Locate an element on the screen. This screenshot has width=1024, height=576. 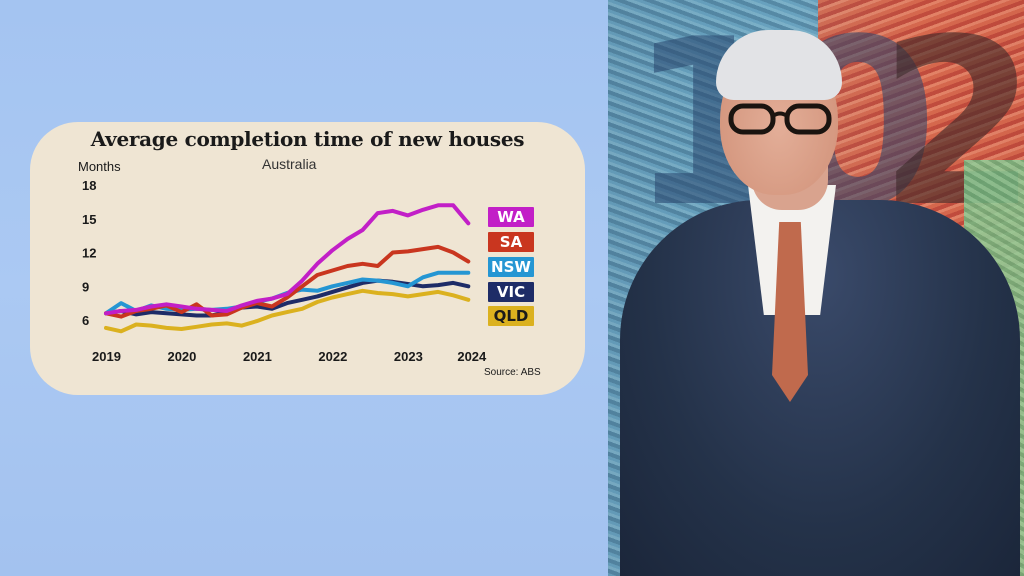
y-tick-label: 12 is located at coordinates (89, 253).